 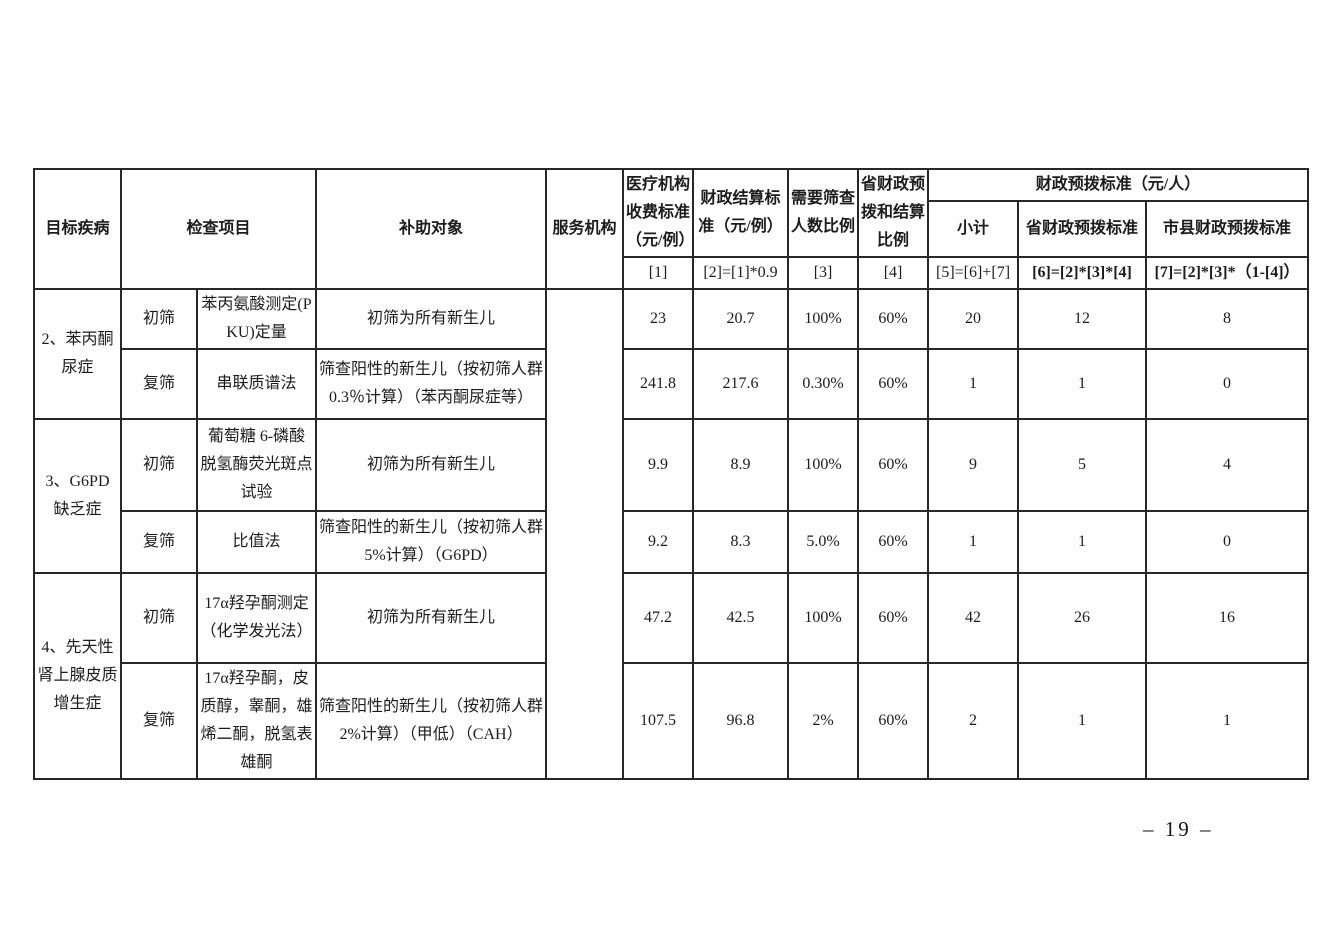 I want to click on cell-hospital-fee: 47.2, so click(x=658, y=618).